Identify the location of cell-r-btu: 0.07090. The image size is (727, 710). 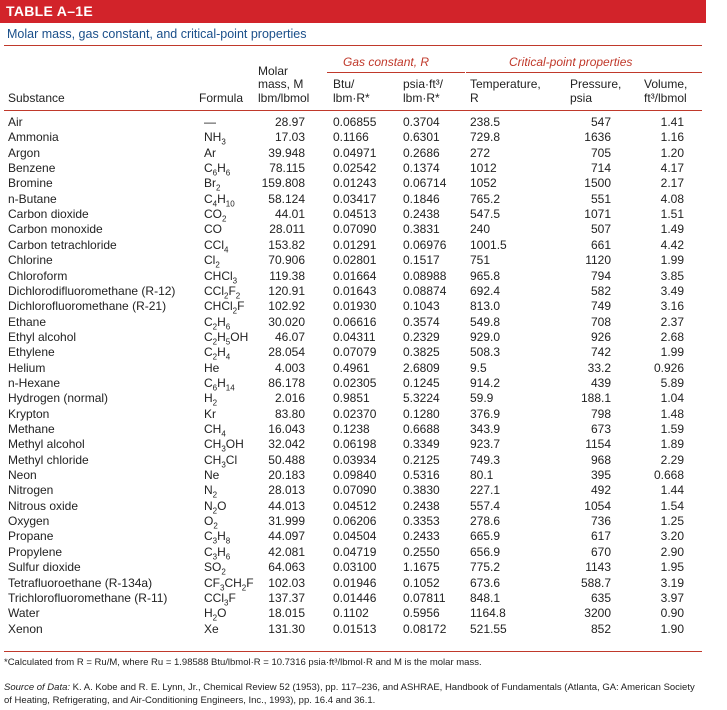
(355, 490).